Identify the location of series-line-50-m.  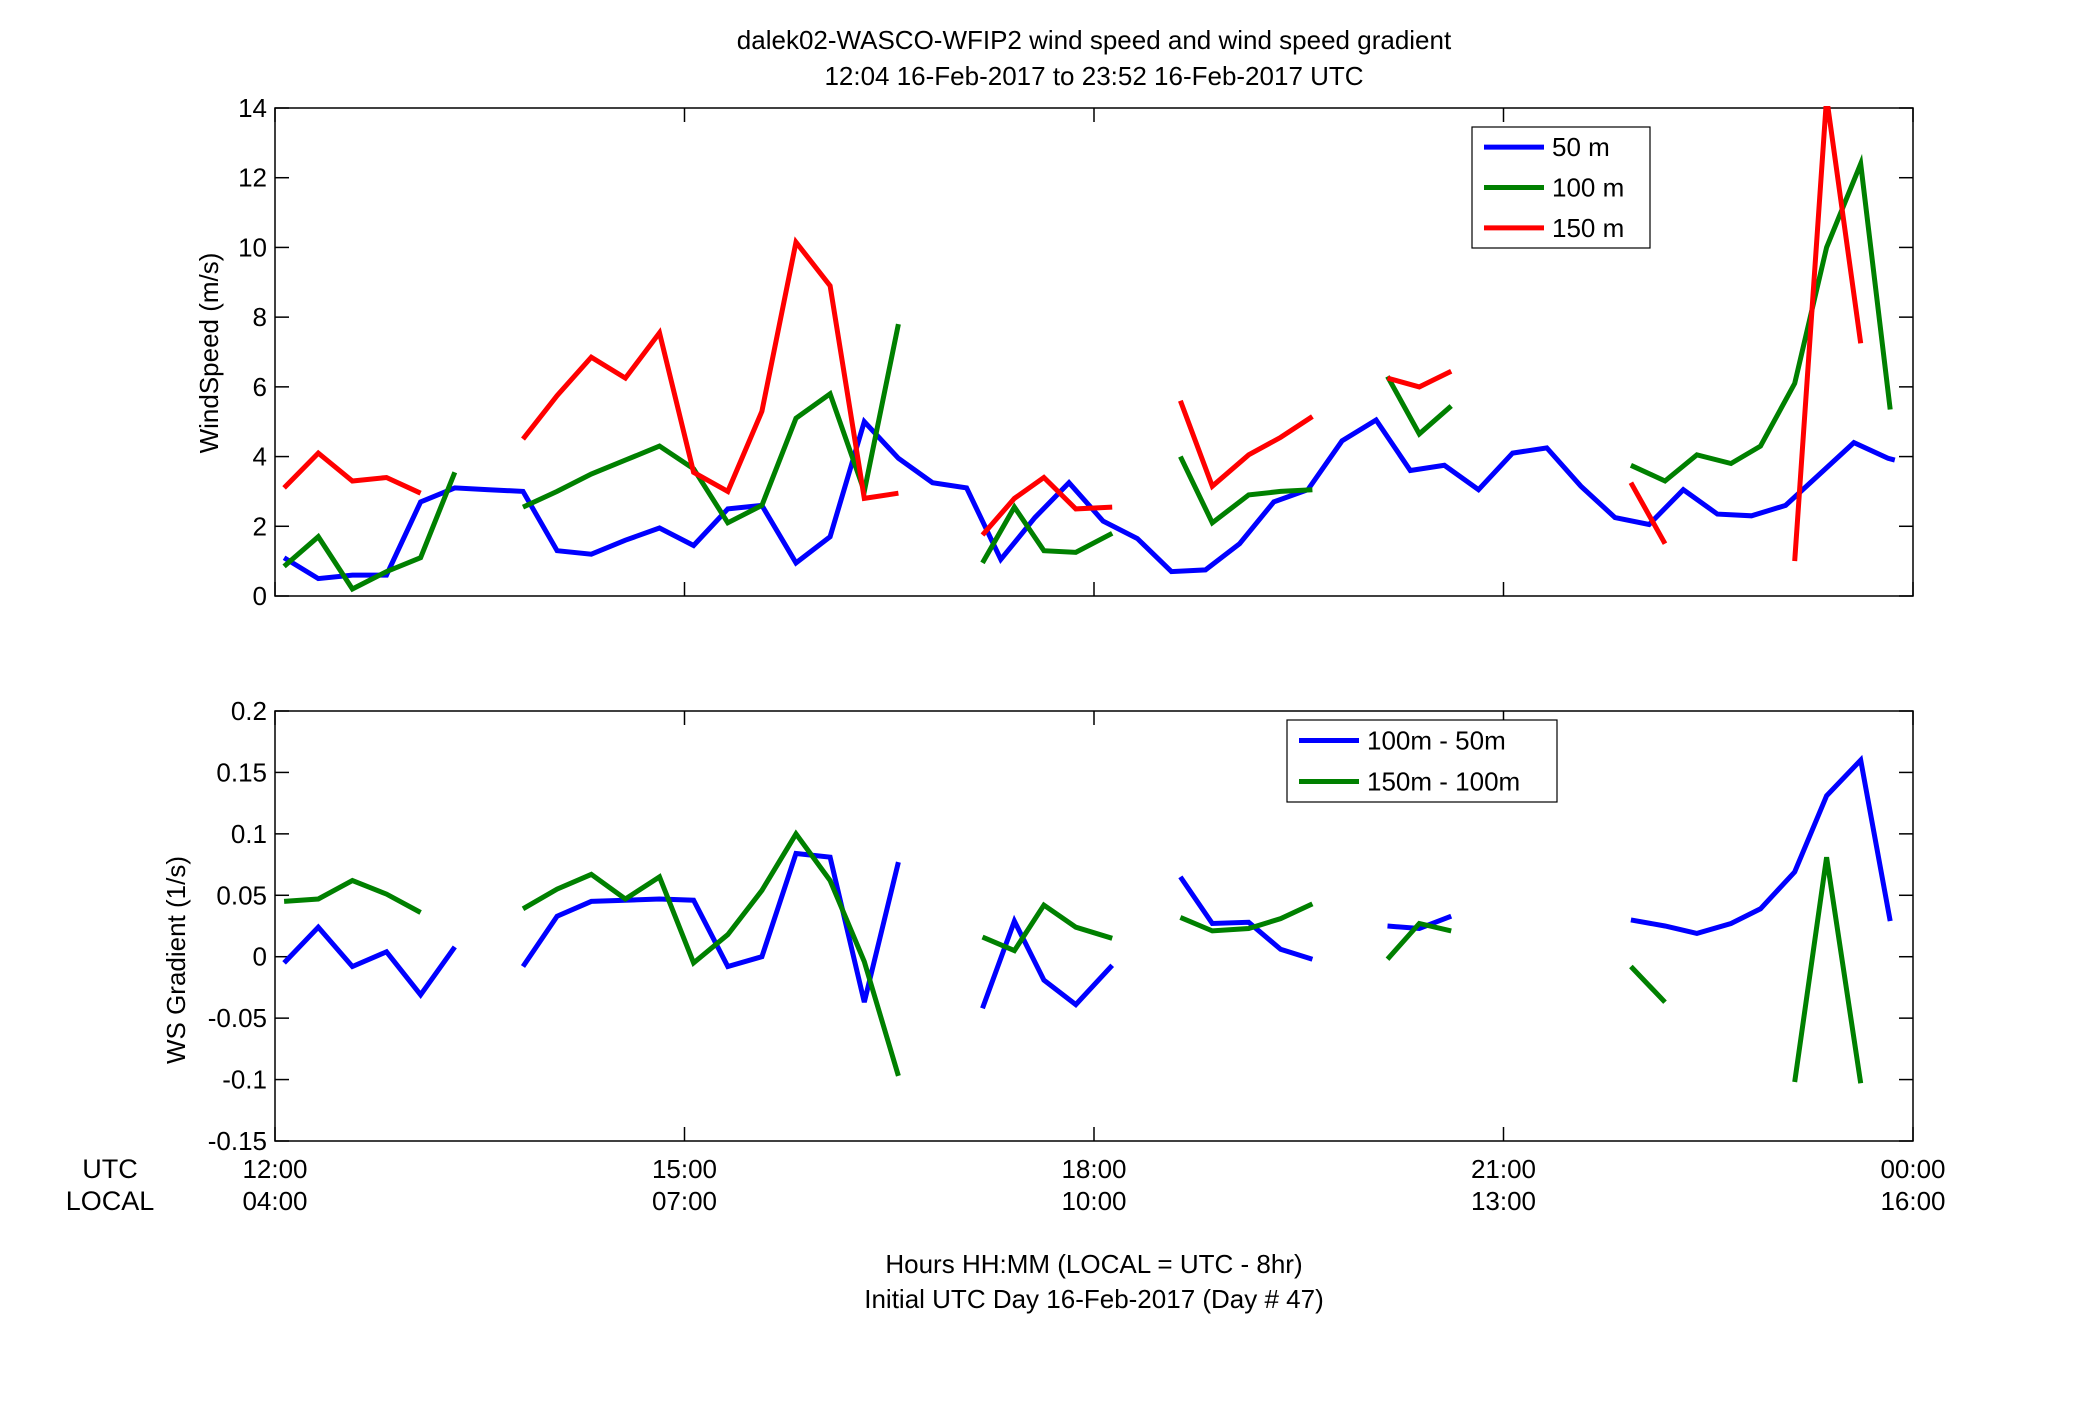
(1089, 499).